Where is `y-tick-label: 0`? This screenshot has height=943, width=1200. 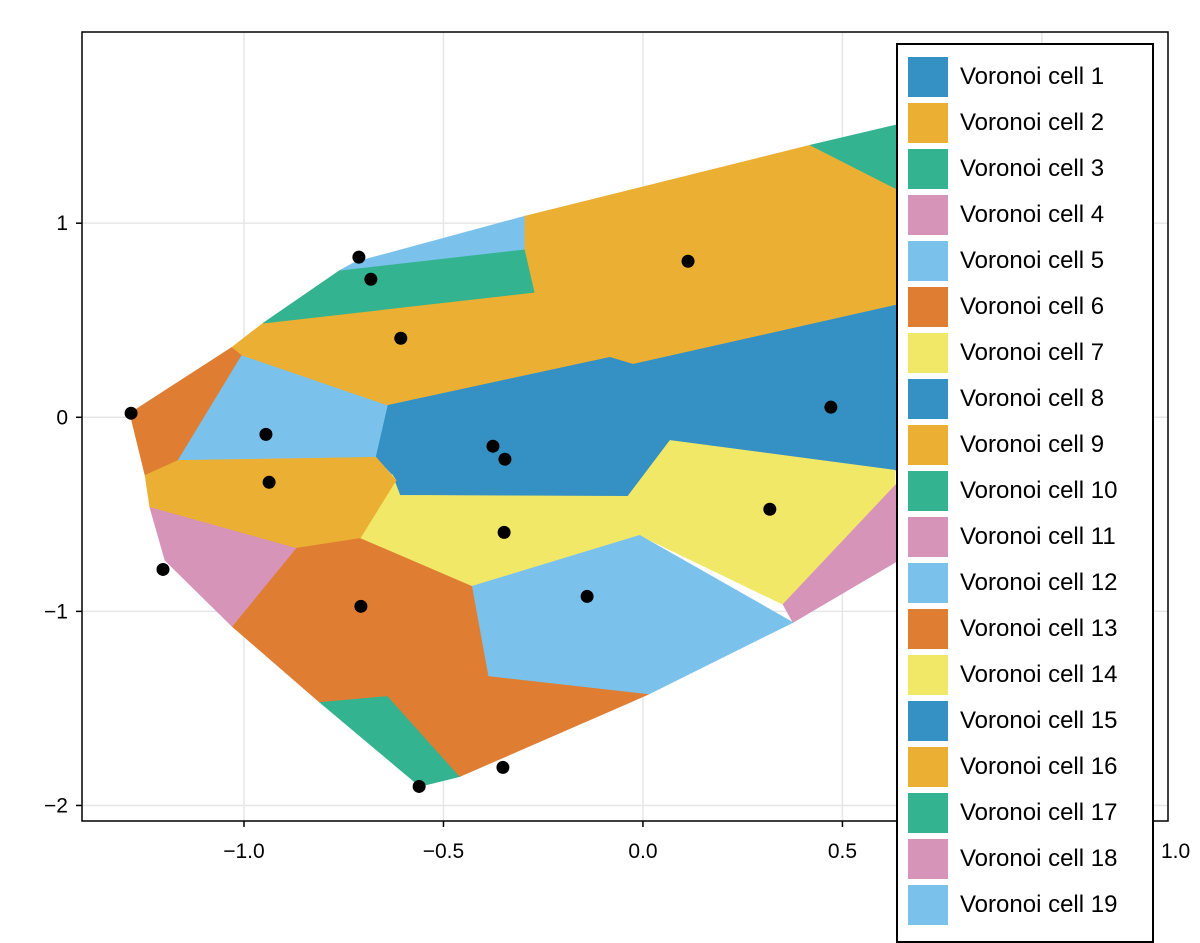
y-tick-label: 0 is located at coordinates (62, 417).